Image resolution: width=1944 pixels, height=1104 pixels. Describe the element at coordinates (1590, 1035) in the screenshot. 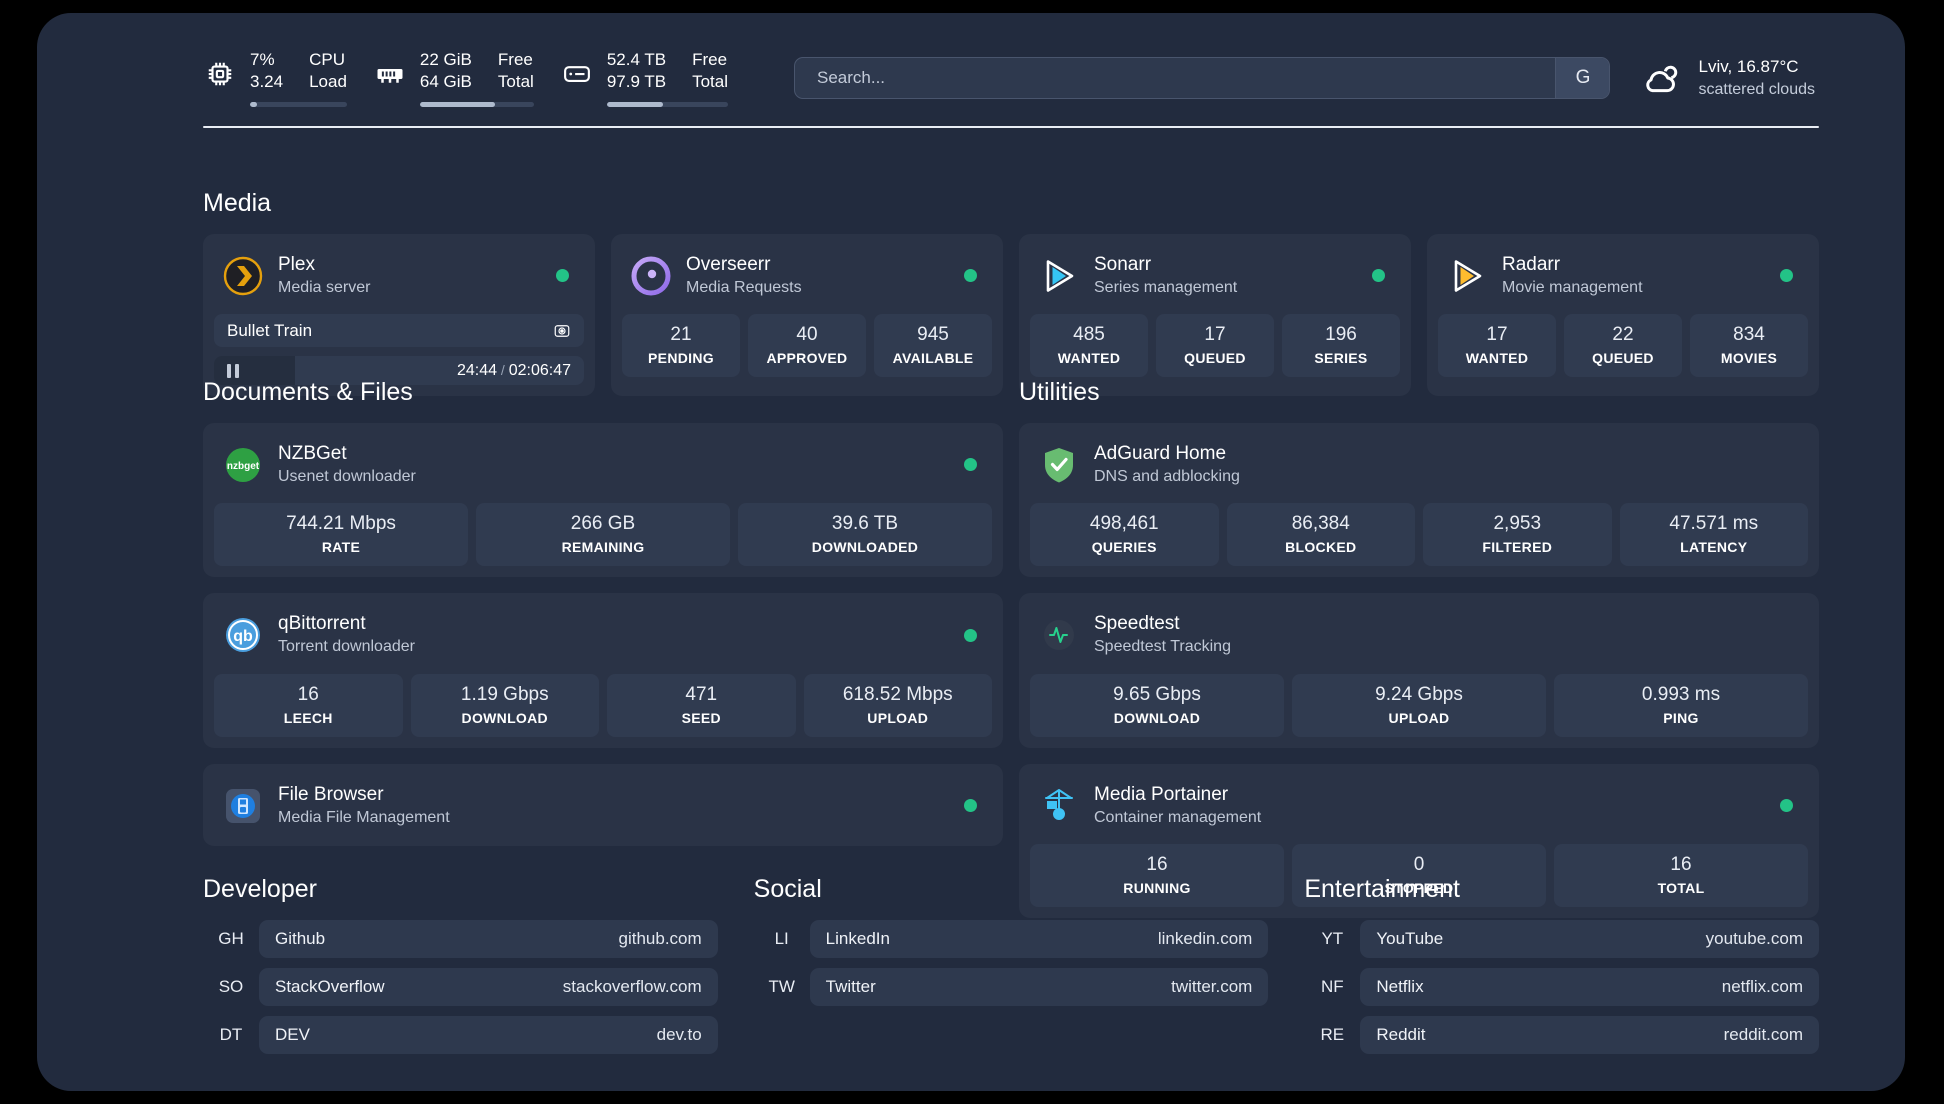

I see `bookmark-link: Reddit reddit.com` at that location.